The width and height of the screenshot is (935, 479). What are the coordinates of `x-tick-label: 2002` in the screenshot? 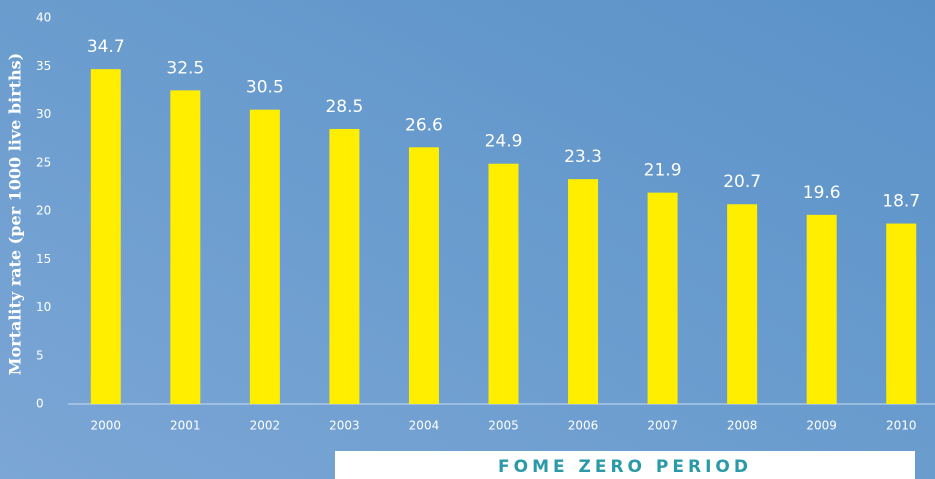 It's located at (265, 426).